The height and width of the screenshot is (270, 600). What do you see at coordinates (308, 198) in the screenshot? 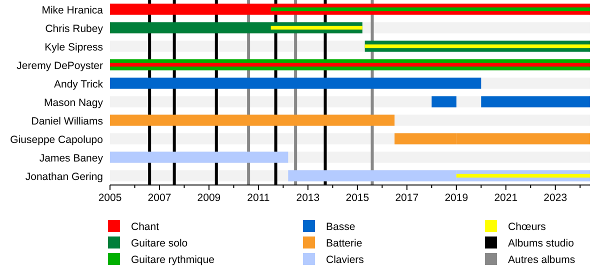
I see `x-tick-label: 2013` at bounding box center [308, 198].